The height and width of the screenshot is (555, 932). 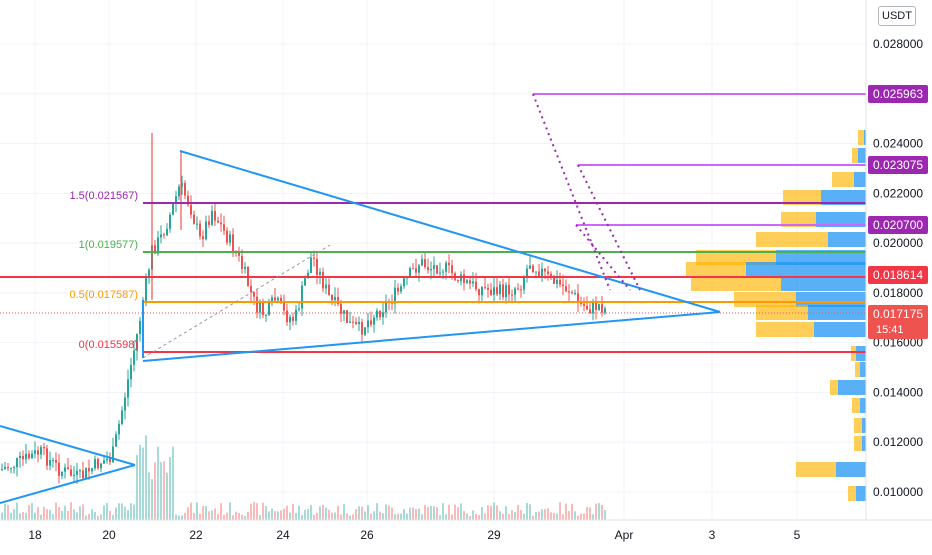 What do you see at coordinates (431, 336) in the screenshot?
I see `triangle-lower-line` at bounding box center [431, 336].